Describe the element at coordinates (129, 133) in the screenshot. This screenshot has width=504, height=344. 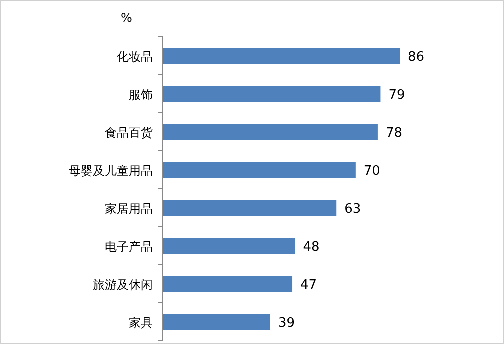
I see `y-tick-label: 食品百货` at that location.